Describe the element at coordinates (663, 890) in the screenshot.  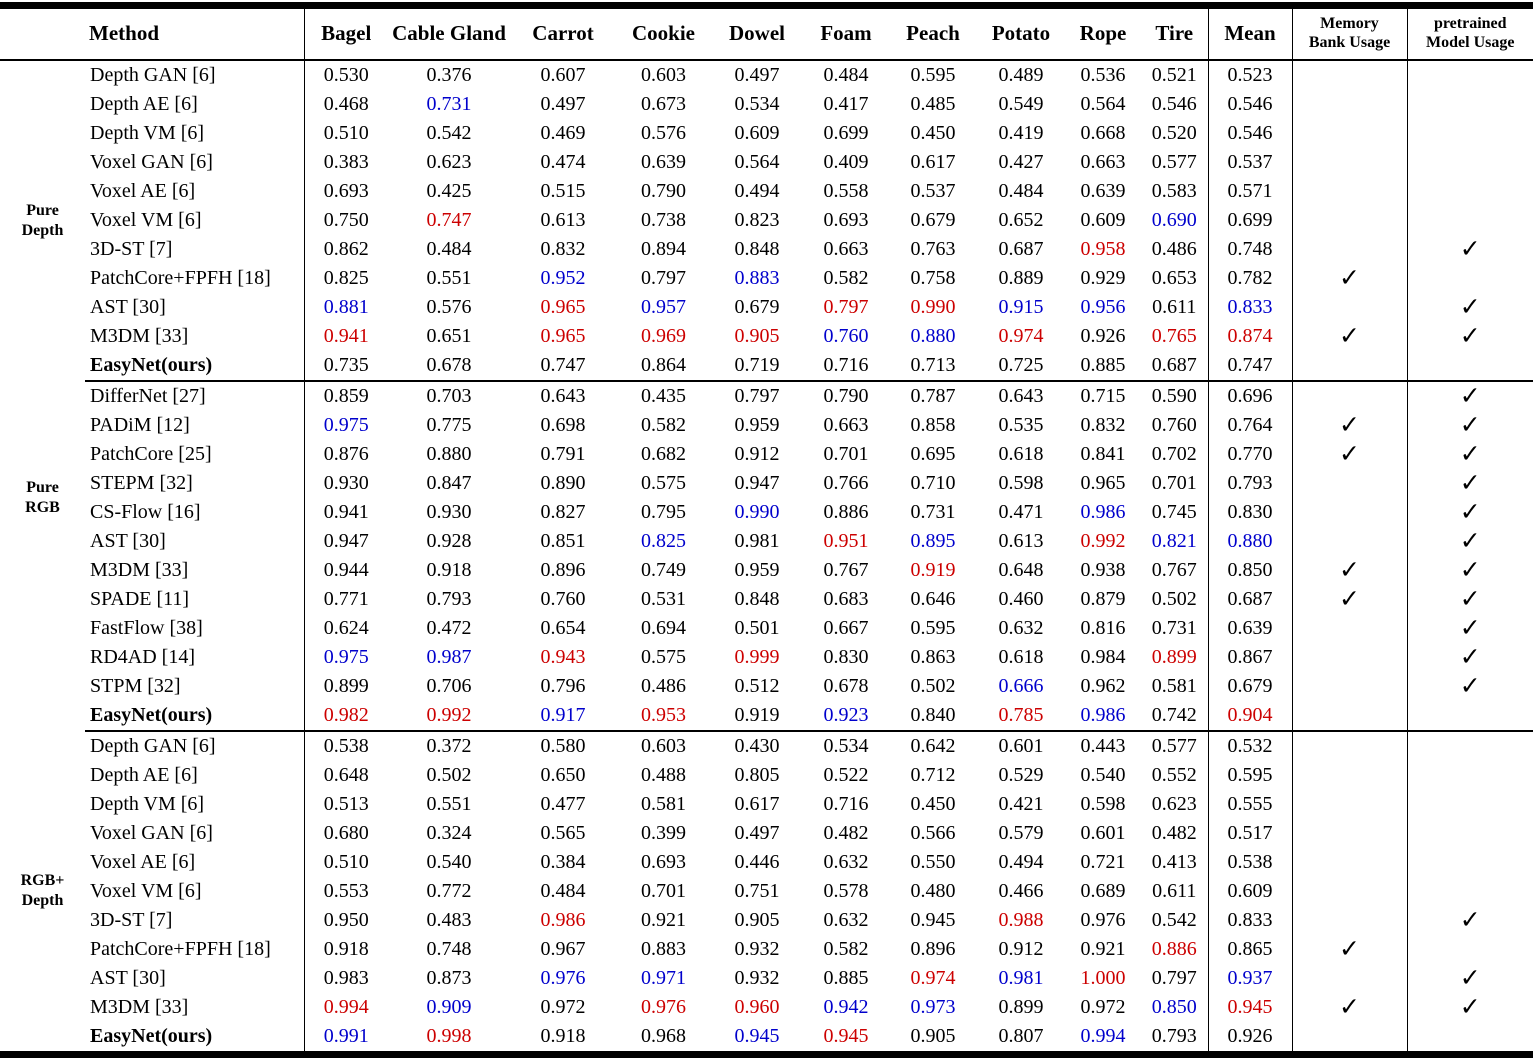
I see `score-cell: 0.701` at that location.